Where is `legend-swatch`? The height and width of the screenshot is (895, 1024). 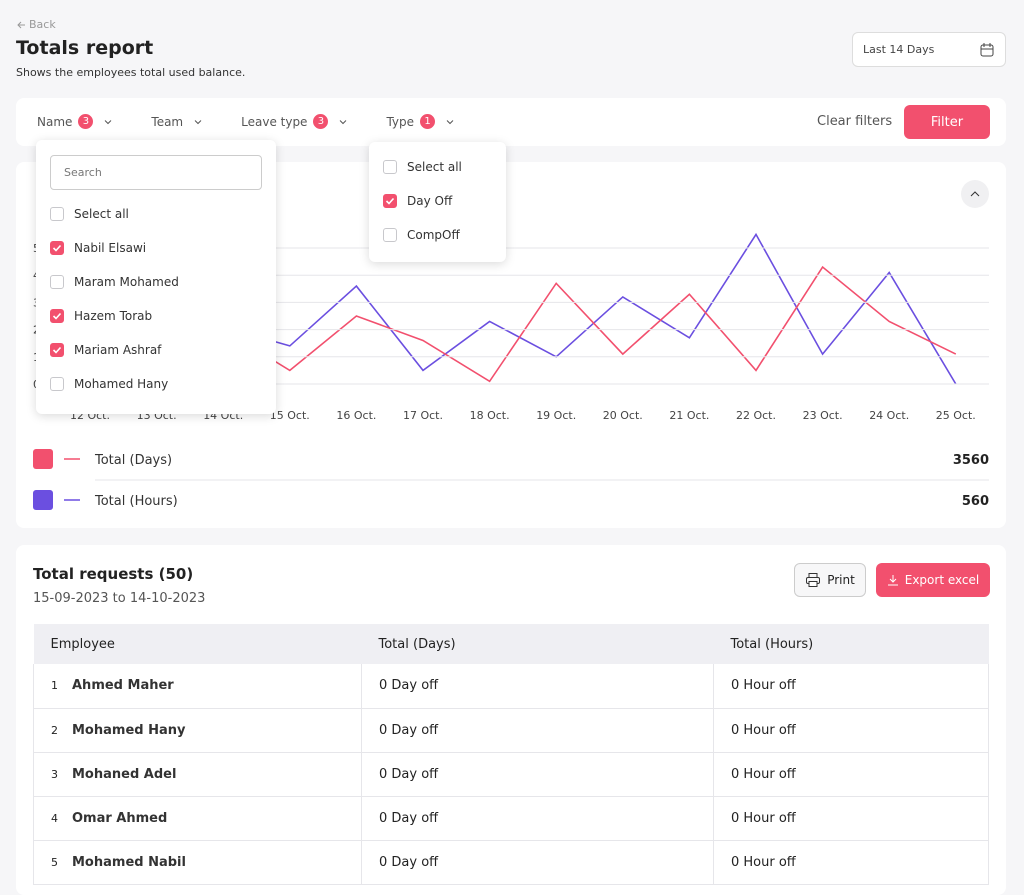 legend-swatch is located at coordinates (43, 500).